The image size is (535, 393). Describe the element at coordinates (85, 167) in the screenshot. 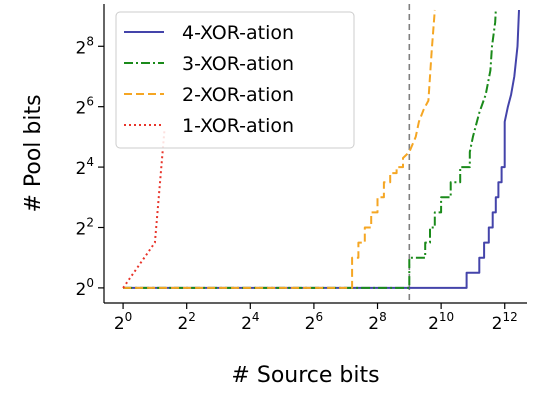

I see `y-tick-label: 24` at that location.